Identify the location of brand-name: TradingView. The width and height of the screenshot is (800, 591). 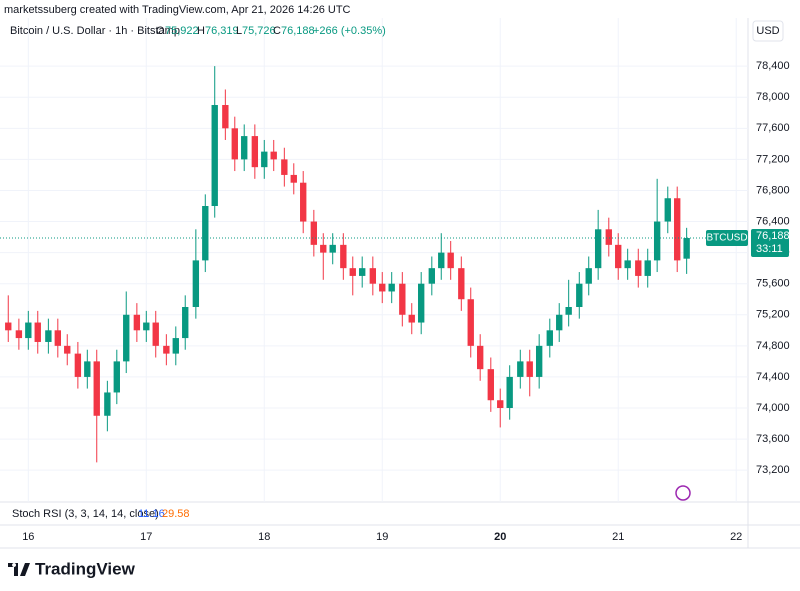
(85, 568).